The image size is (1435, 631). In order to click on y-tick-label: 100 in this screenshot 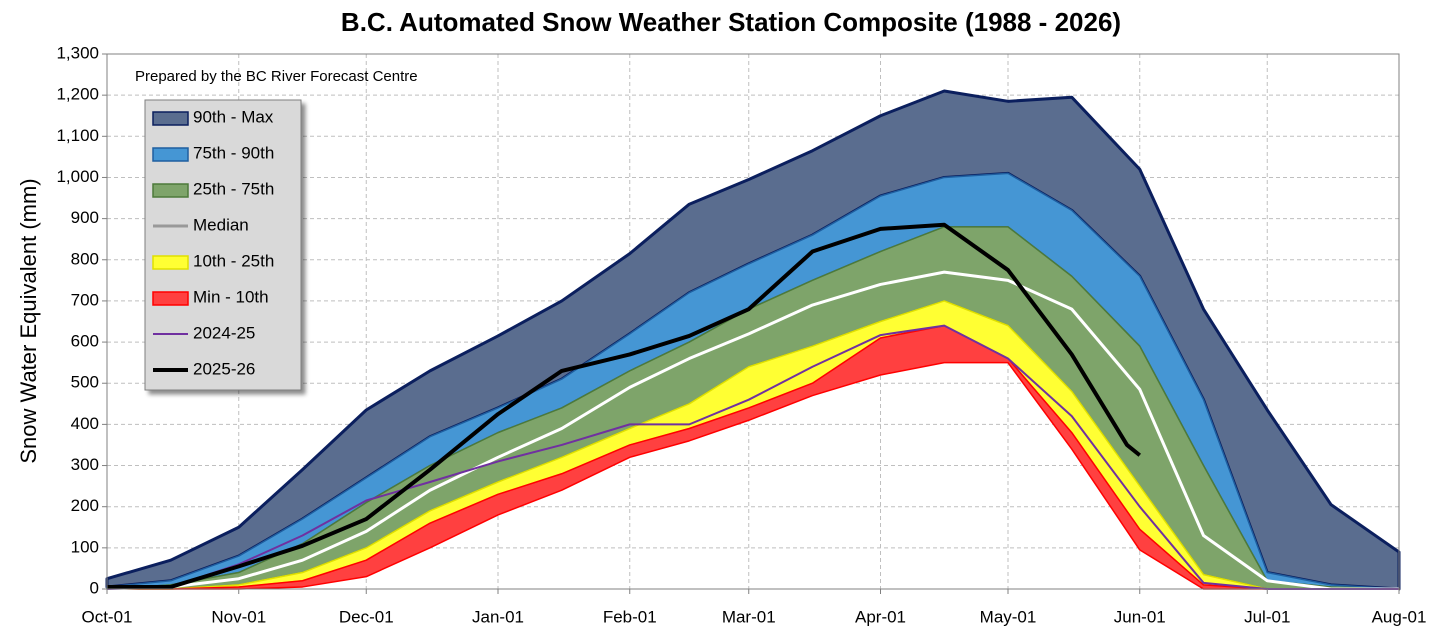, I will do `click(85, 546)`.